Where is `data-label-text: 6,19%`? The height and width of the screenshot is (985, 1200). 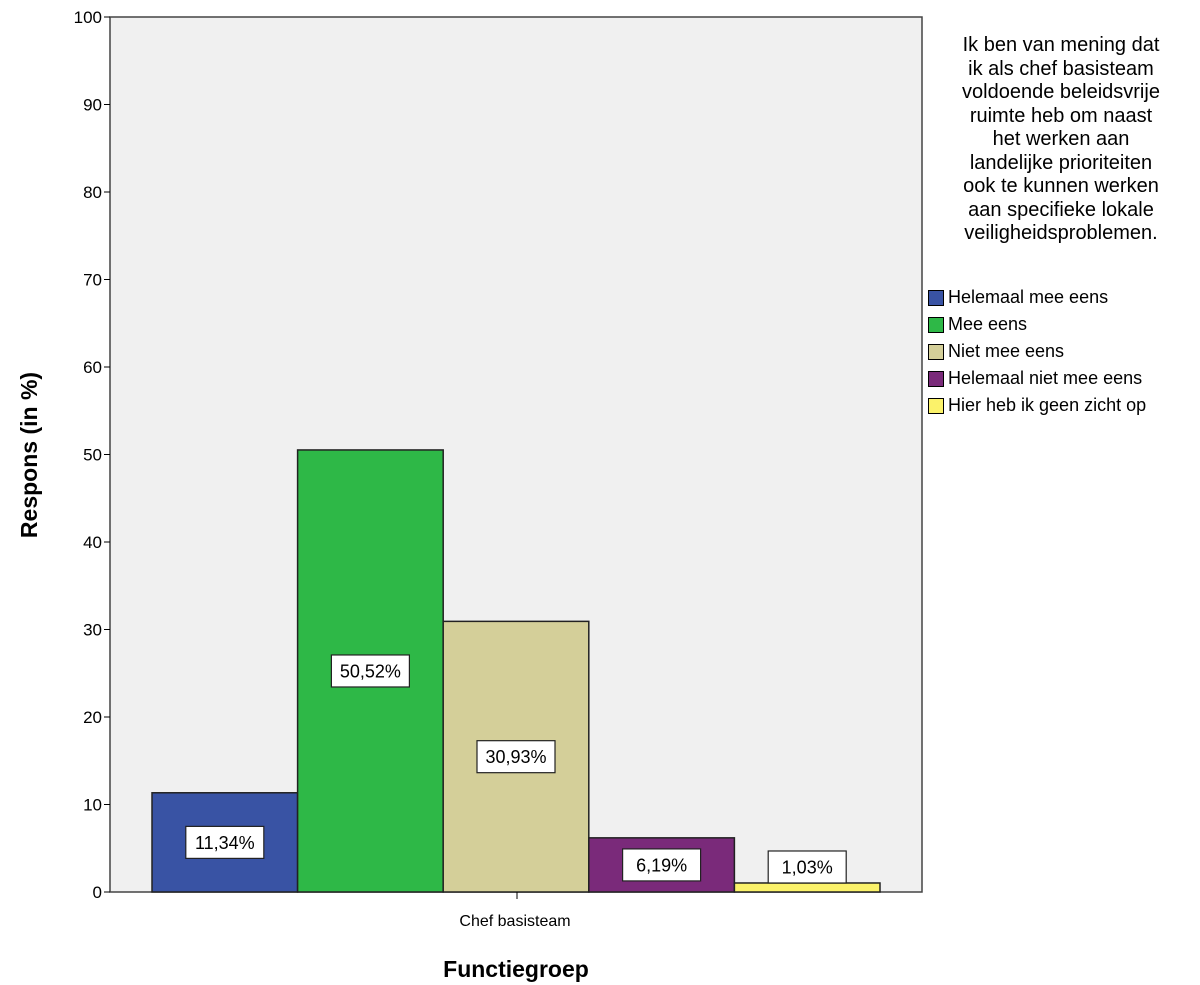 data-label-text: 6,19% is located at coordinates (661, 865).